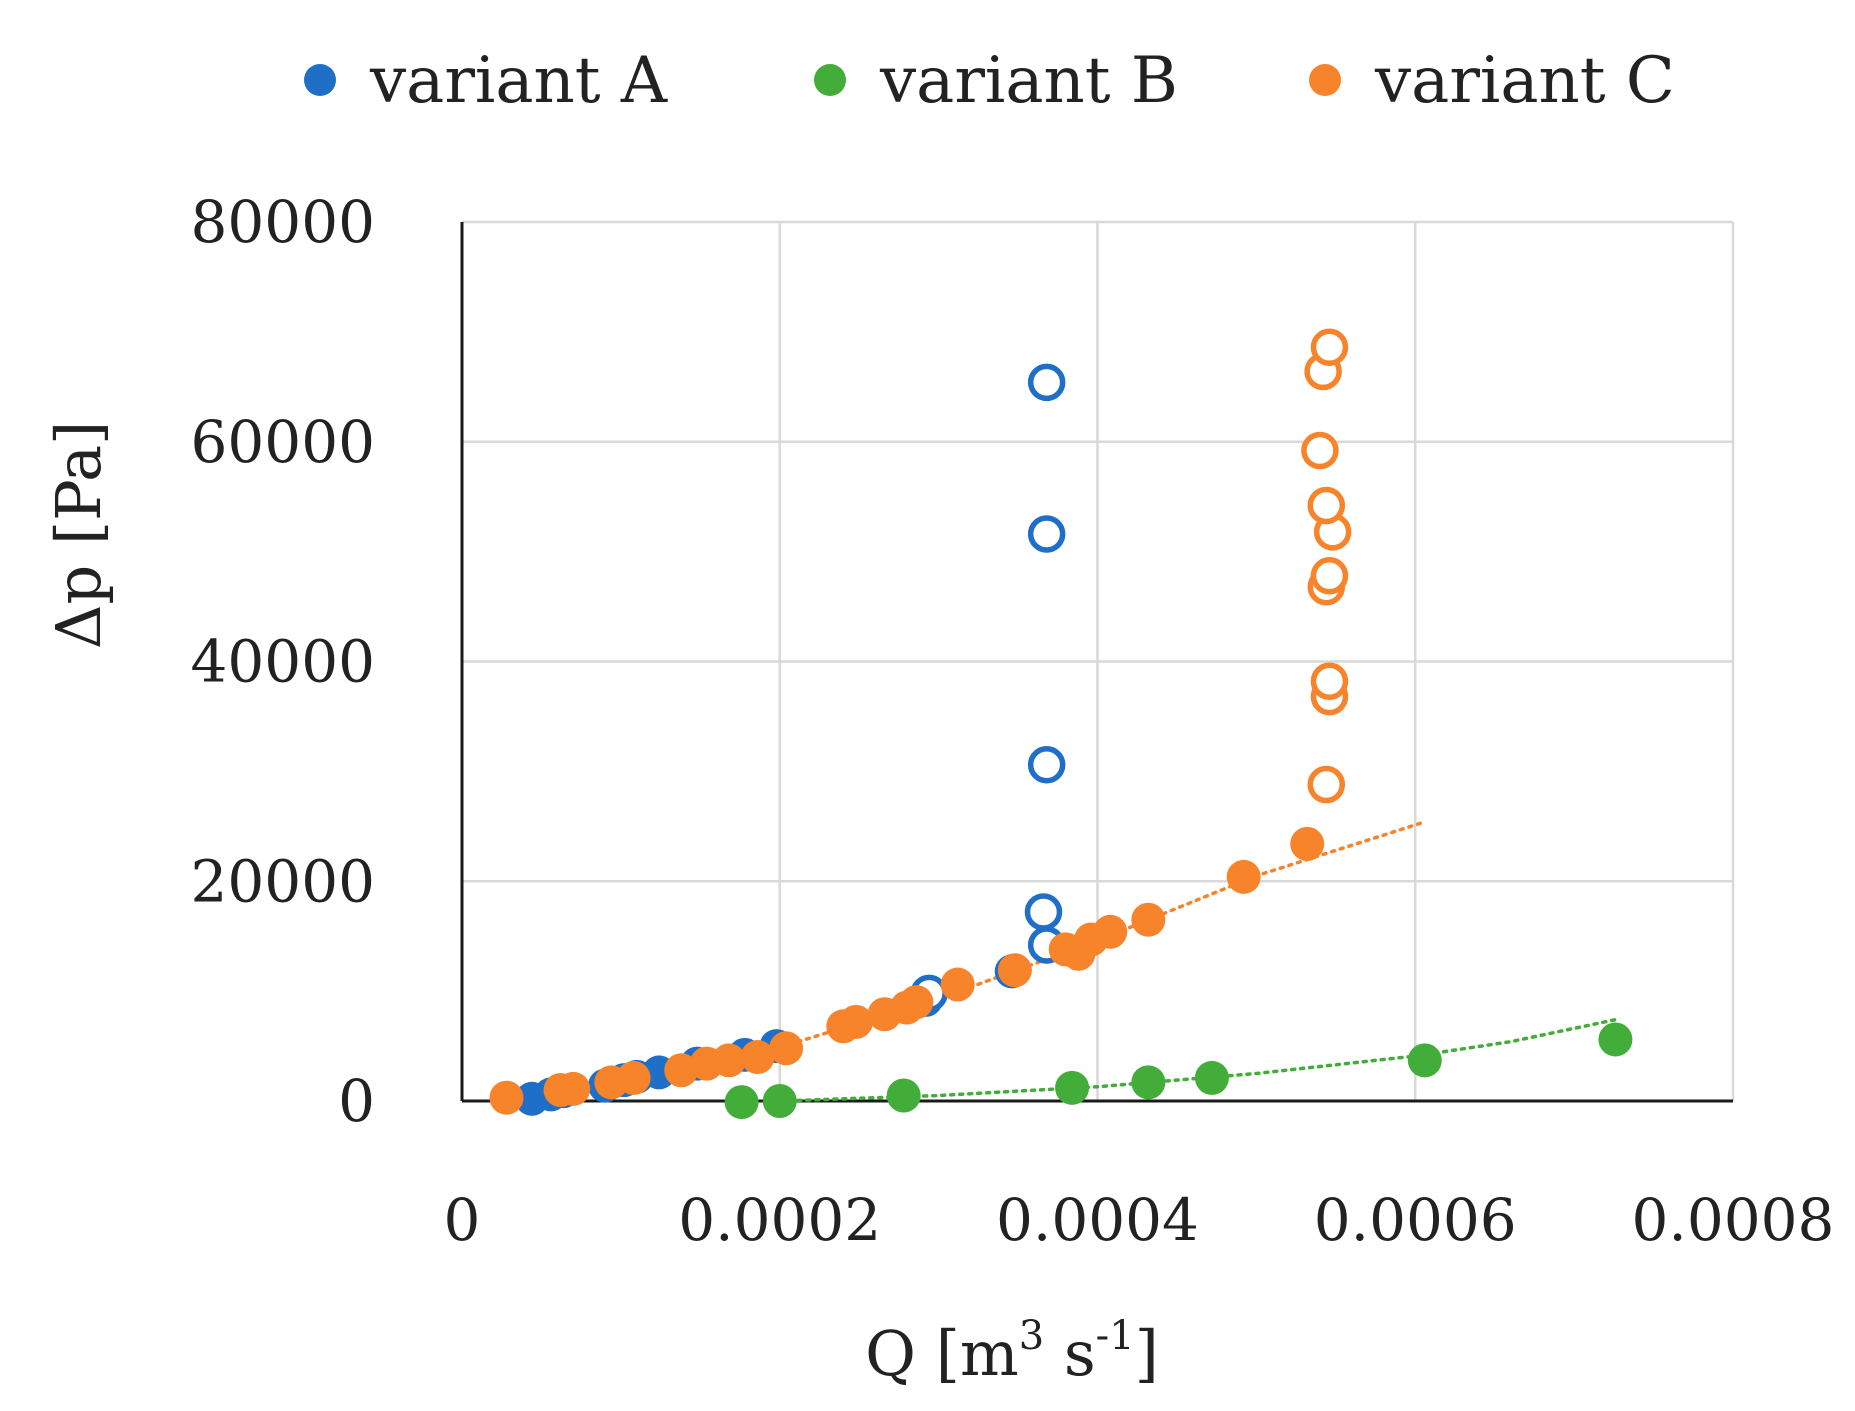 The height and width of the screenshot is (1411, 1855). I want to click on x-axis-title-mid: s, so click(1070, 1353).